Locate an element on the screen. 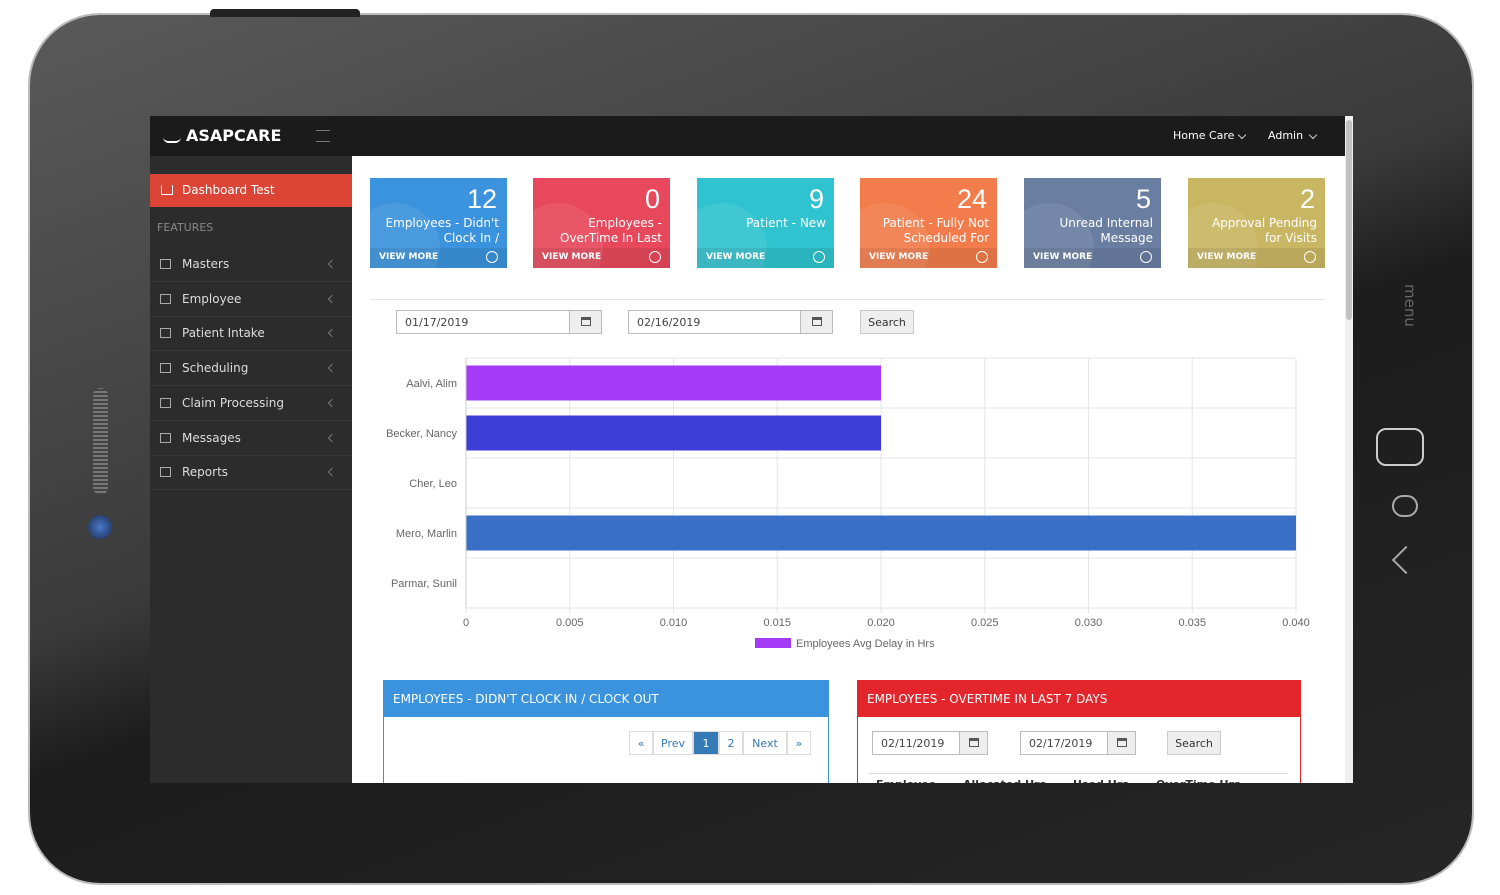 The height and width of the screenshot is (895, 1500). nav-menu: Admin is located at coordinates (1286, 135).